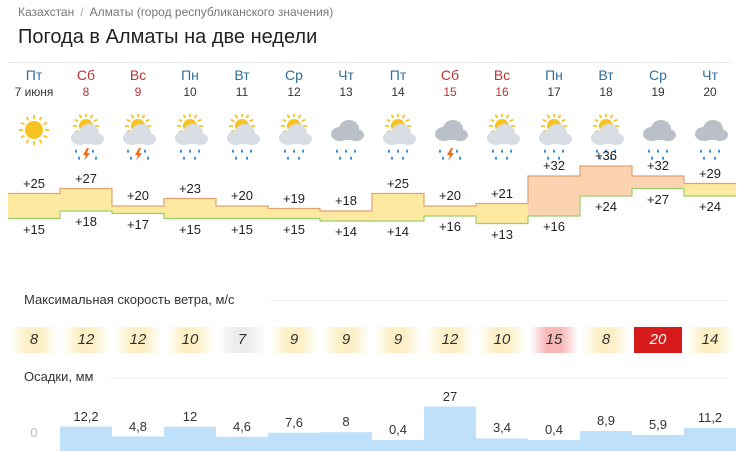  Describe the element at coordinates (398, 83) in the screenshot. I see `day-column: Пт 14` at that location.